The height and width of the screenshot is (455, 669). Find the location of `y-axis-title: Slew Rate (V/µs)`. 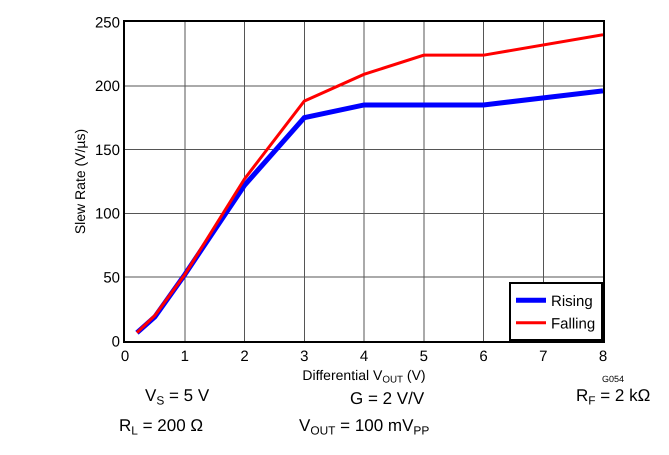

y-axis-title: Slew Rate (V/µs) is located at coordinates (80, 181).